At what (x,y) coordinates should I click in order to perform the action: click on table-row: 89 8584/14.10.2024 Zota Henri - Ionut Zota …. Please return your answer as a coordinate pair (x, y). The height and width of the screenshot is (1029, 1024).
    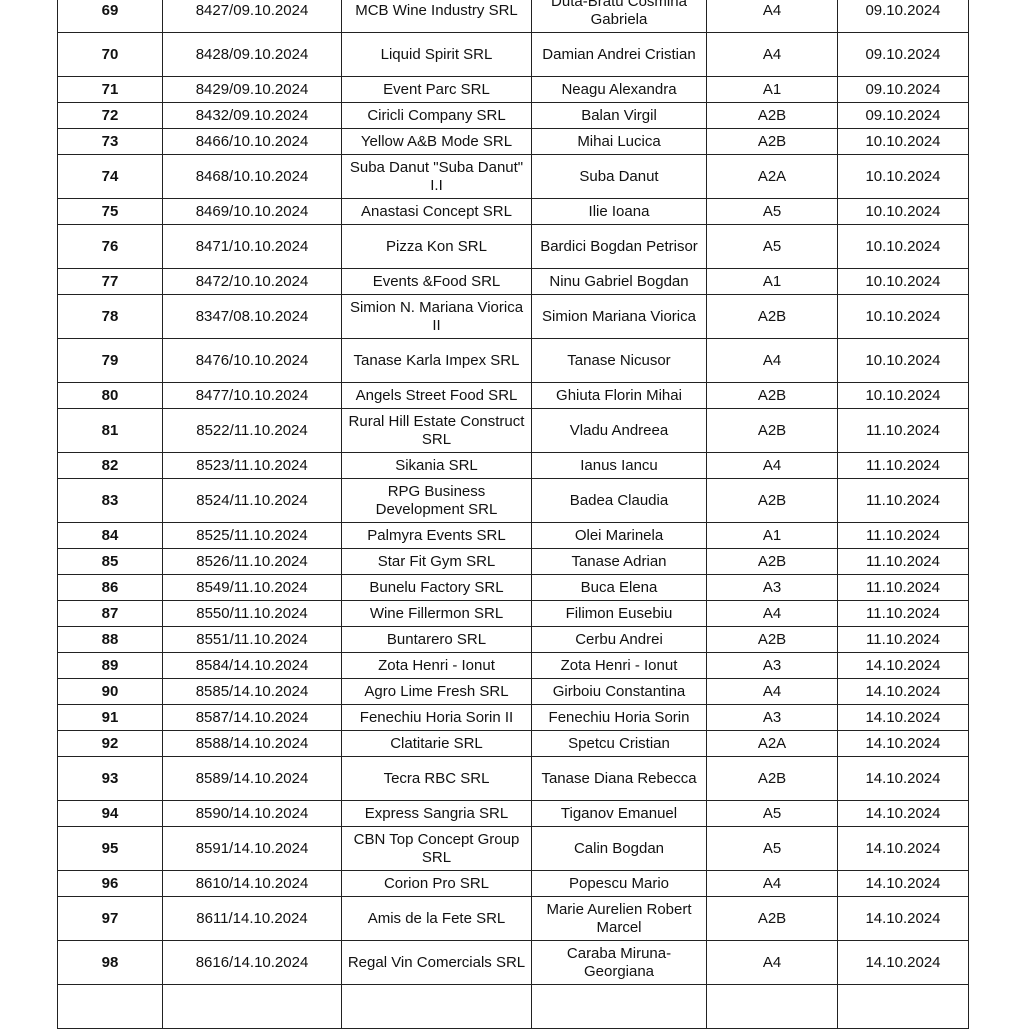
    Looking at the image, I should click on (513, 665).